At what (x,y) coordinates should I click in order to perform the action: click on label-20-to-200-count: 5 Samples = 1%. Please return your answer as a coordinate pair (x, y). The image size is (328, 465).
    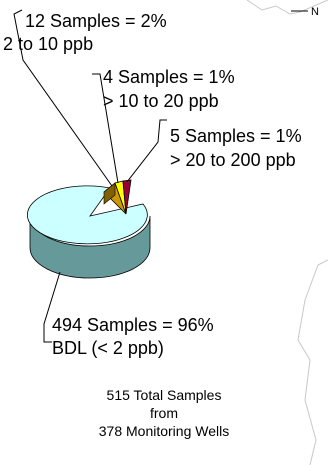
    Looking at the image, I should click on (236, 136).